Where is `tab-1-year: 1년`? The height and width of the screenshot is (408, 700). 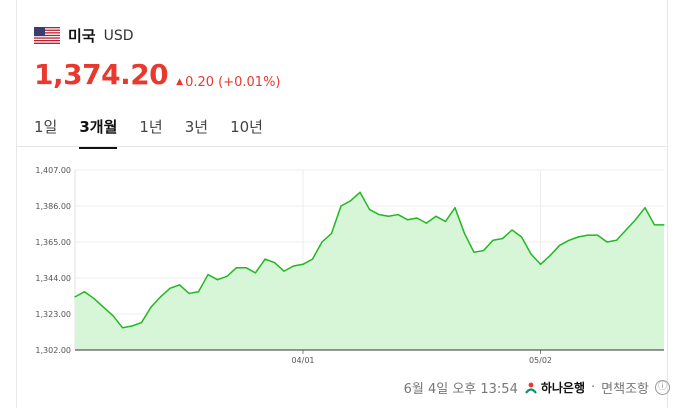
tab-1-year: 1년 is located at coordinates (151, 127).